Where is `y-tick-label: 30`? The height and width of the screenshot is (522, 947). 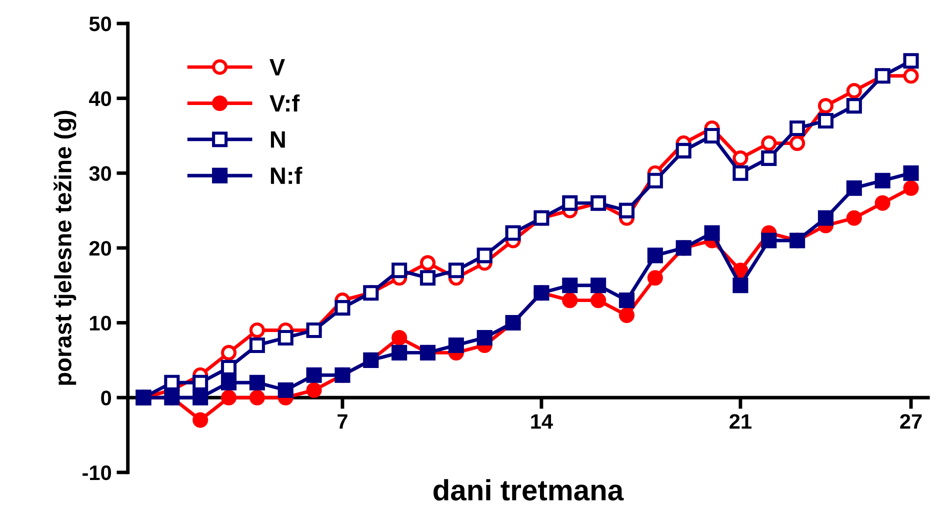 y-tick-label: 30 is located at coordinates (100, 173).